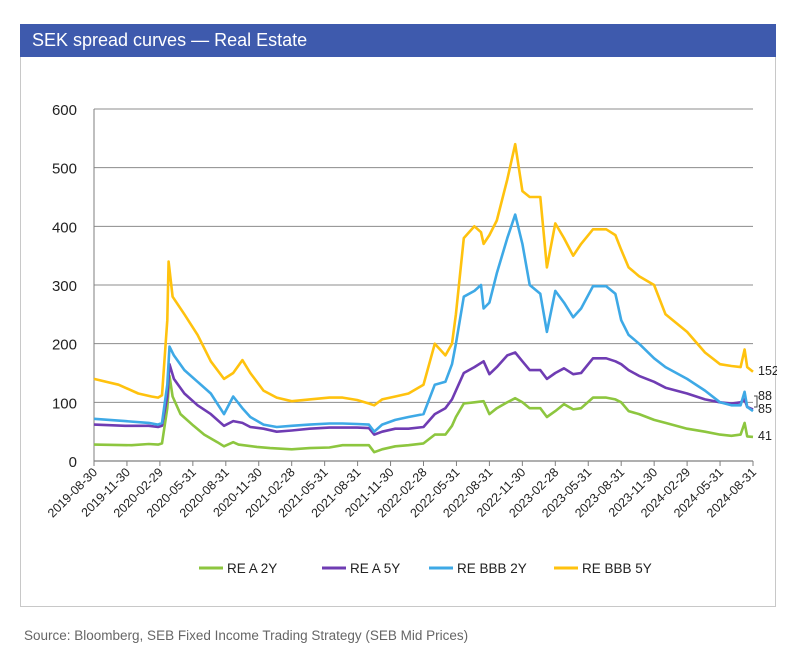 The height and width of the screenshot is (671, 797). I want to click on chart-title: SEK spread curves — Real Estate, so click(170, 40).